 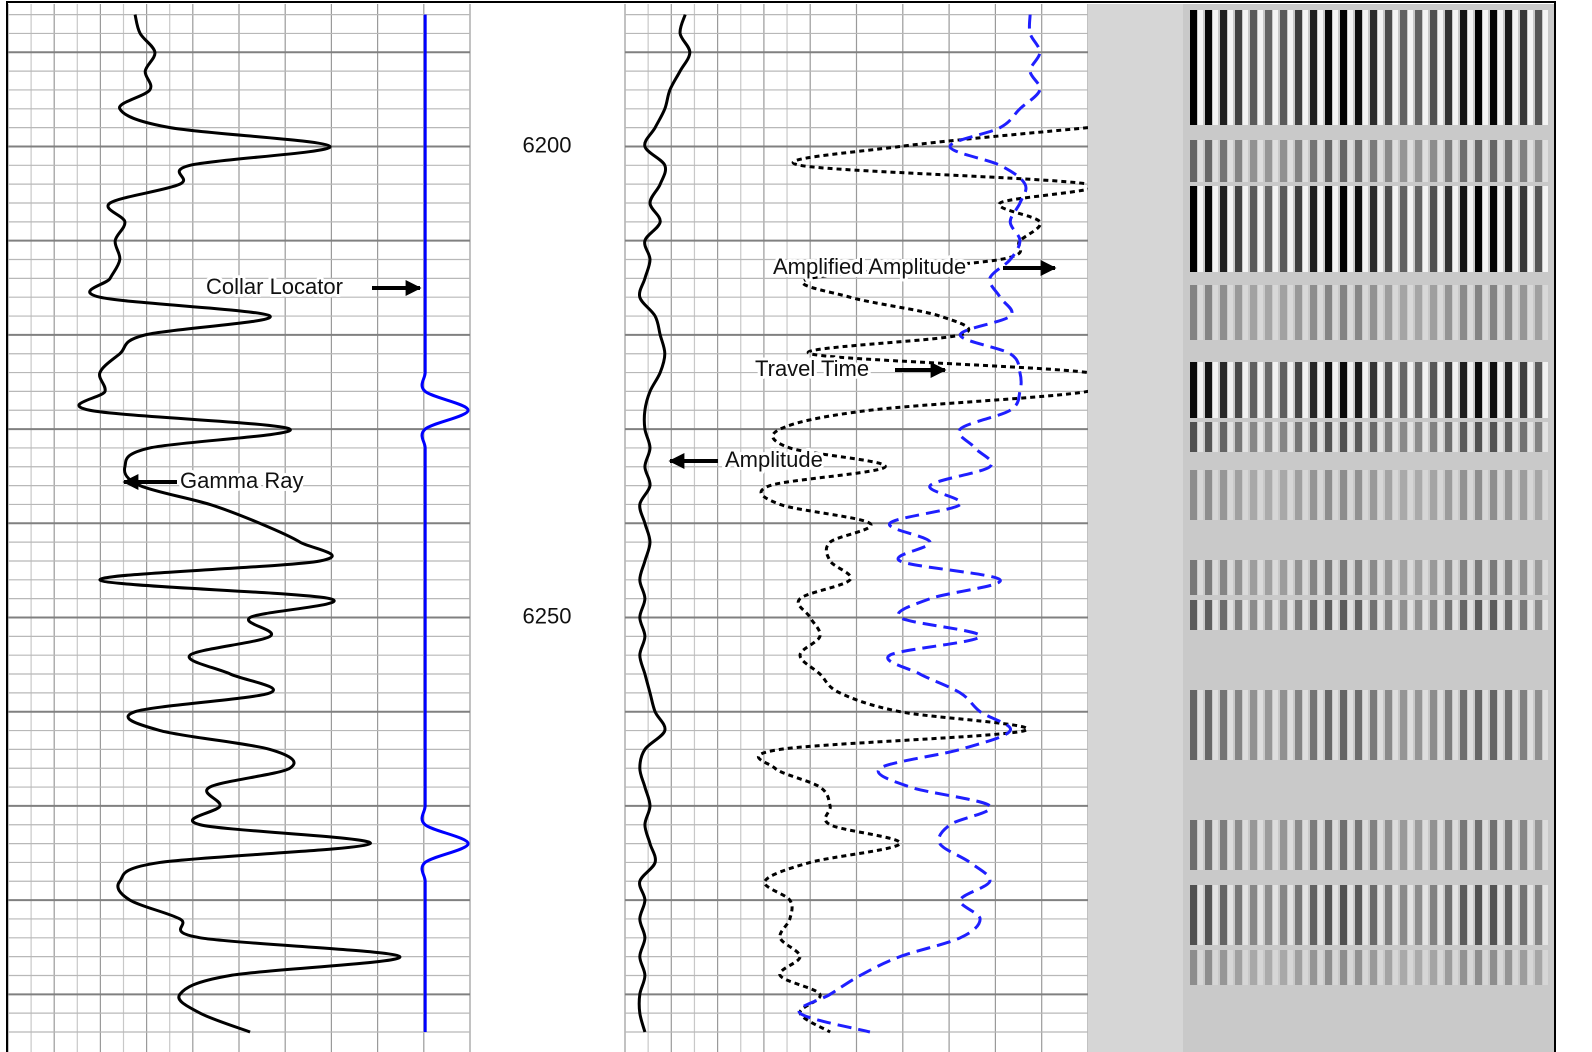 What do you see at coordinates (919, 524) in the screenshot?
I see `log-curve` at bounding box center [919, 524].